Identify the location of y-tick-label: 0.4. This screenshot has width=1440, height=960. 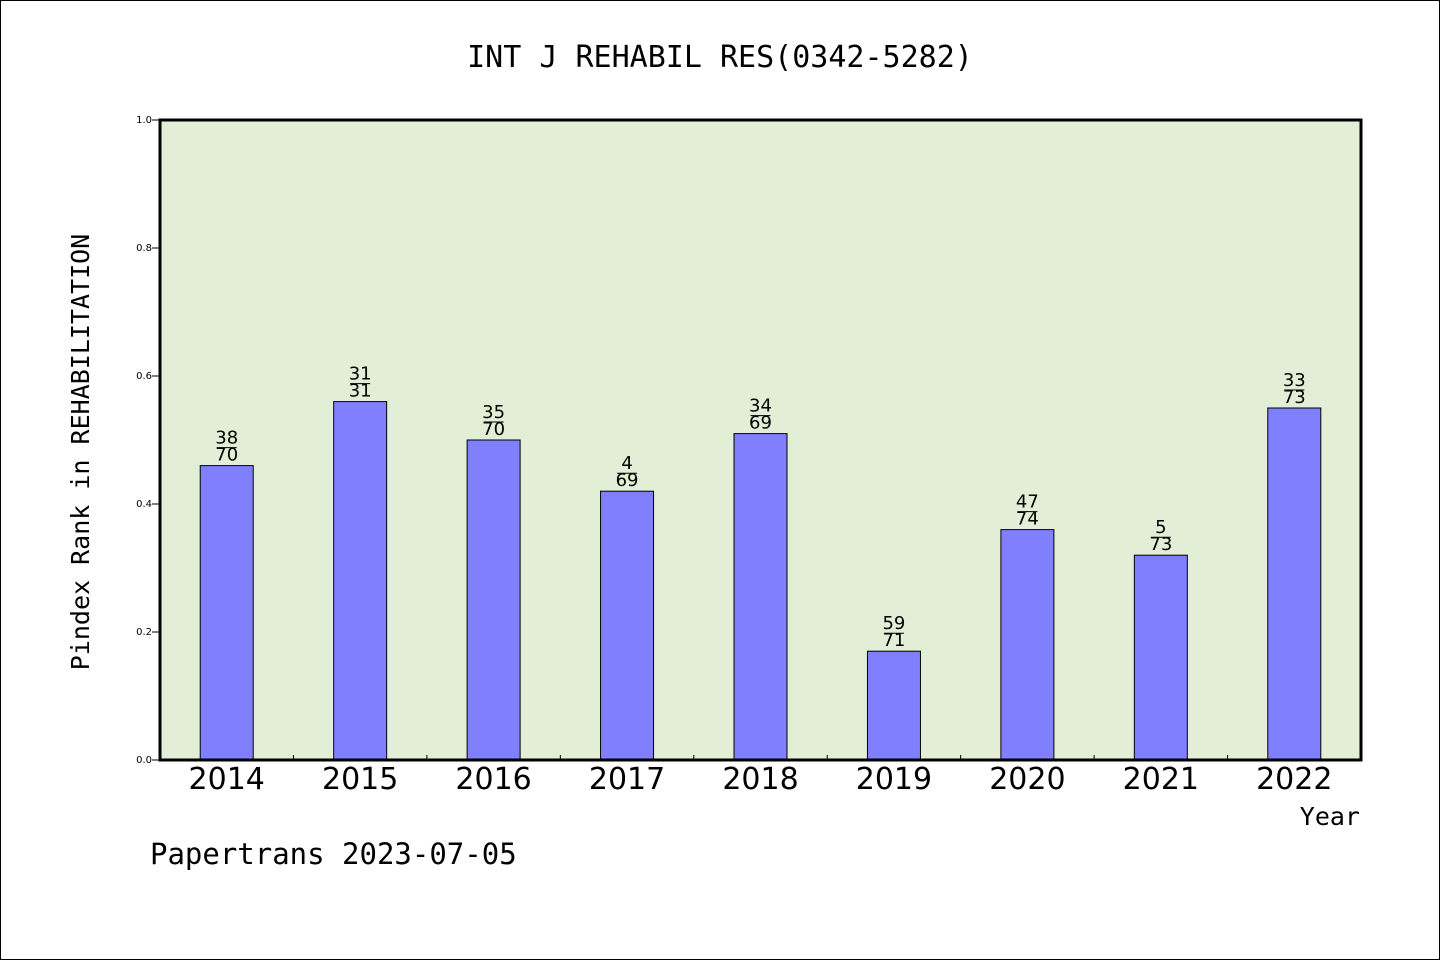
(144, 504).